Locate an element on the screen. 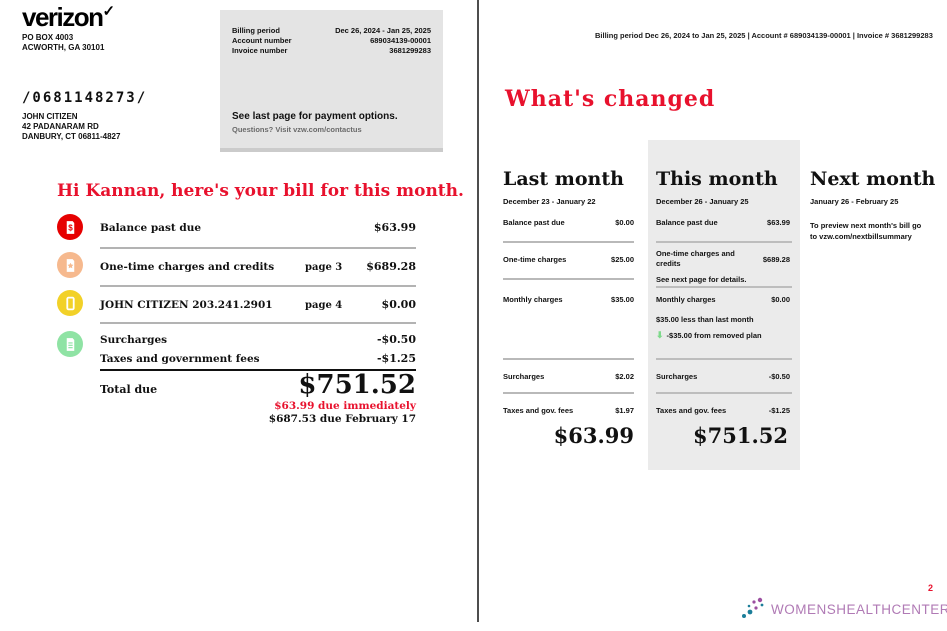  surcharges-label: Surcharges is located at coordinates (134, 340).